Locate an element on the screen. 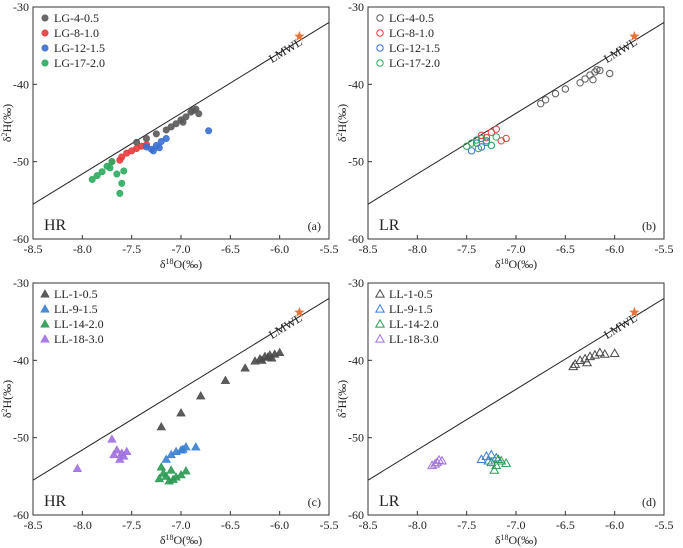 This screenshot has width=683, height=548. panel-label: (c) is located at coordinates (314, 502).